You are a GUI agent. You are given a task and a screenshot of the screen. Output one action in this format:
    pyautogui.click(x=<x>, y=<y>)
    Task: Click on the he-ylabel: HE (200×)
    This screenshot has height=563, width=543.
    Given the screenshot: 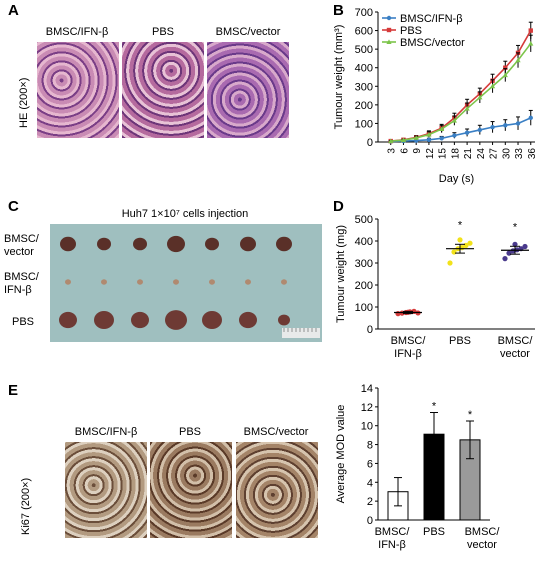 What is the action you would take?
    pyautogui.click(x=24, y=102)
    